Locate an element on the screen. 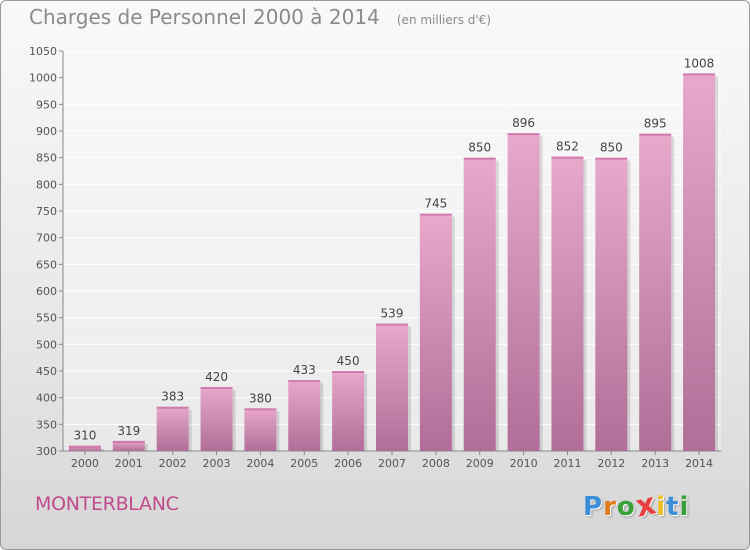  data-label: 450 is located at coordinates (348, 361).